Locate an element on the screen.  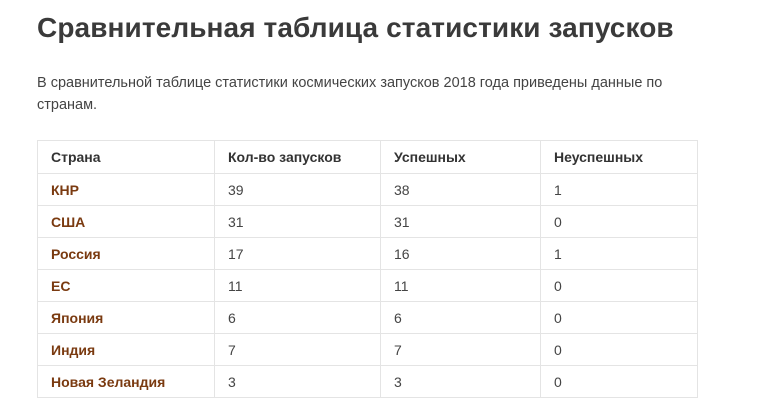
country-link: Новая Зеландия is located at coordinates (126, 381).